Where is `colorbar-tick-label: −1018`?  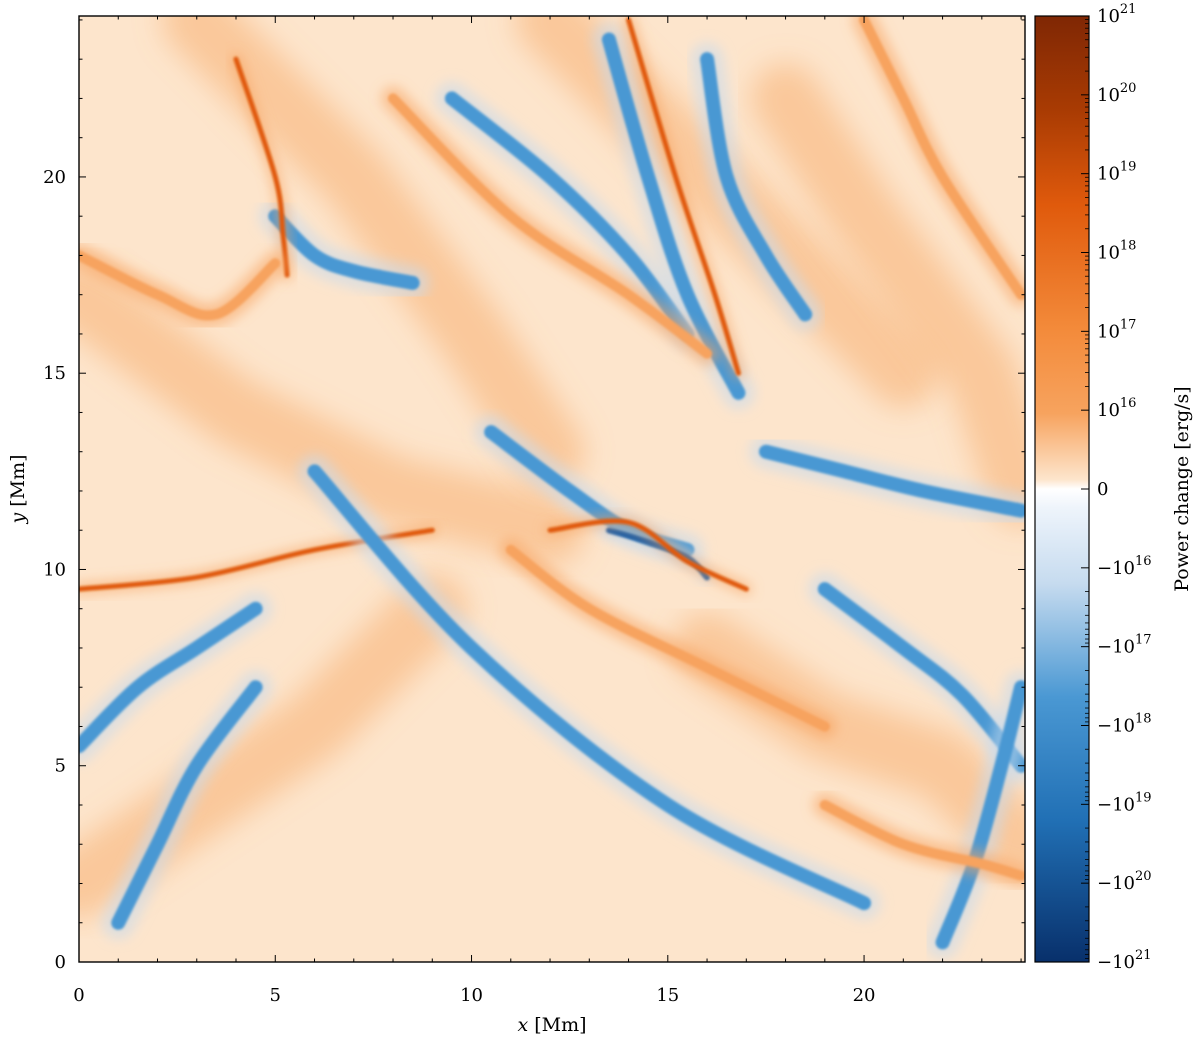
colorbar-tick-label: −1018 is located at coordinates (1124, 724).